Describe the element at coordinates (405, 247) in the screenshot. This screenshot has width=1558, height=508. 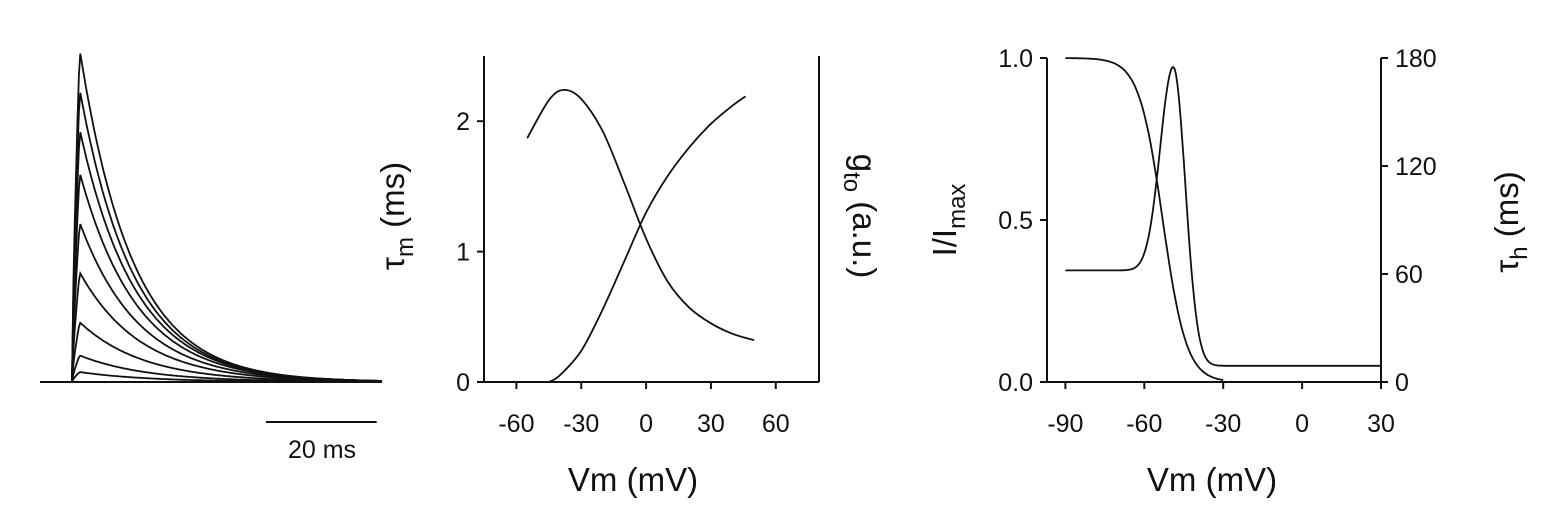
I see `ylabel-sub: m` at that location.